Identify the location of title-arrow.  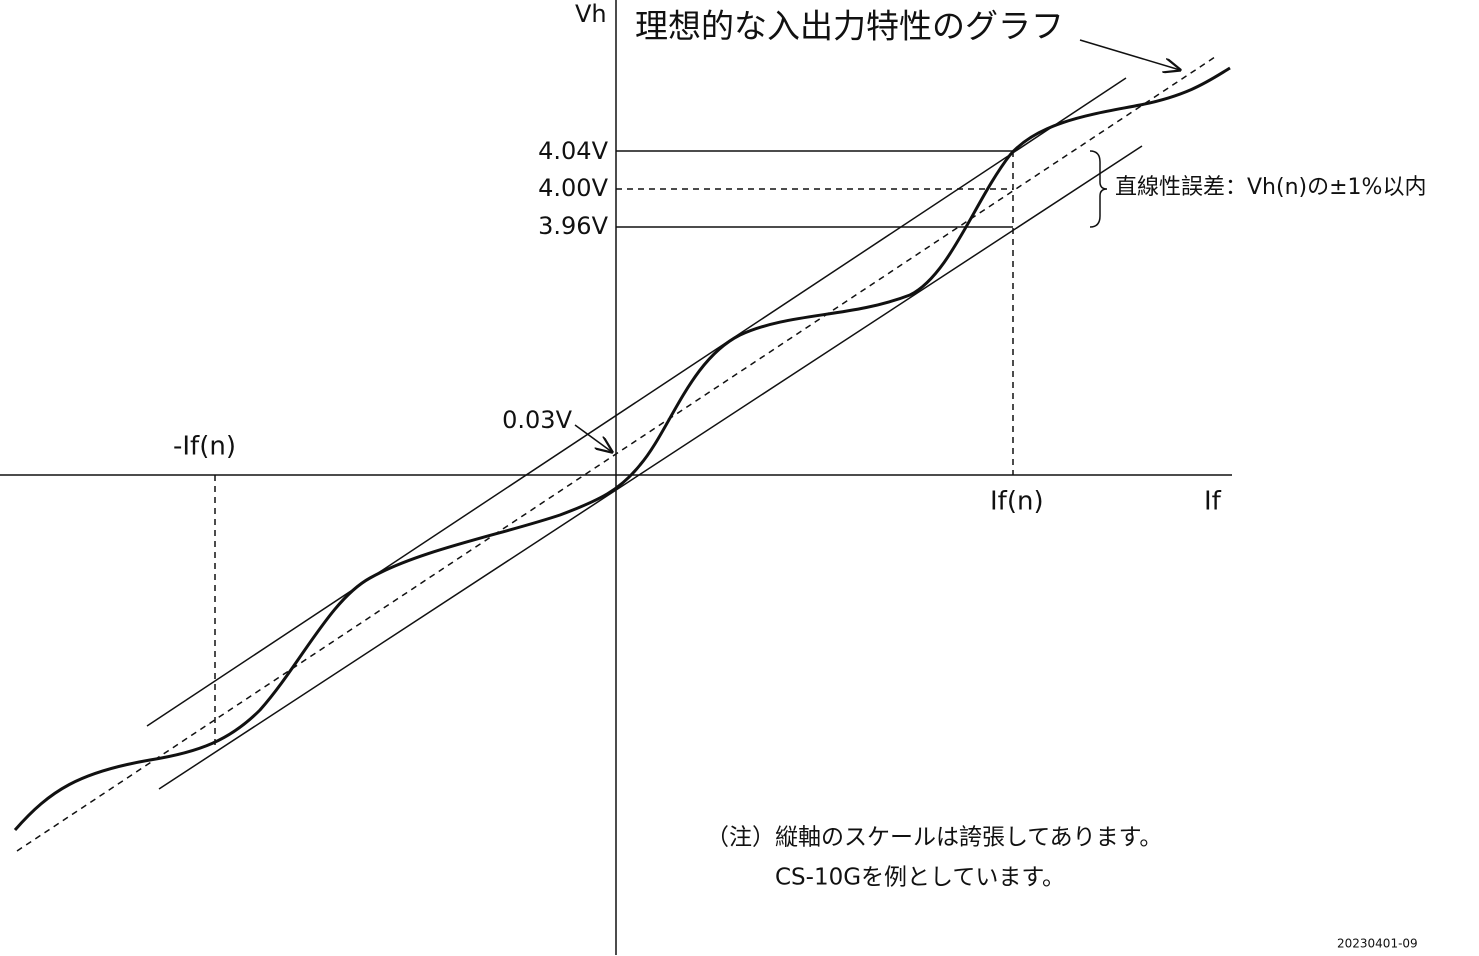
(1129, 54).